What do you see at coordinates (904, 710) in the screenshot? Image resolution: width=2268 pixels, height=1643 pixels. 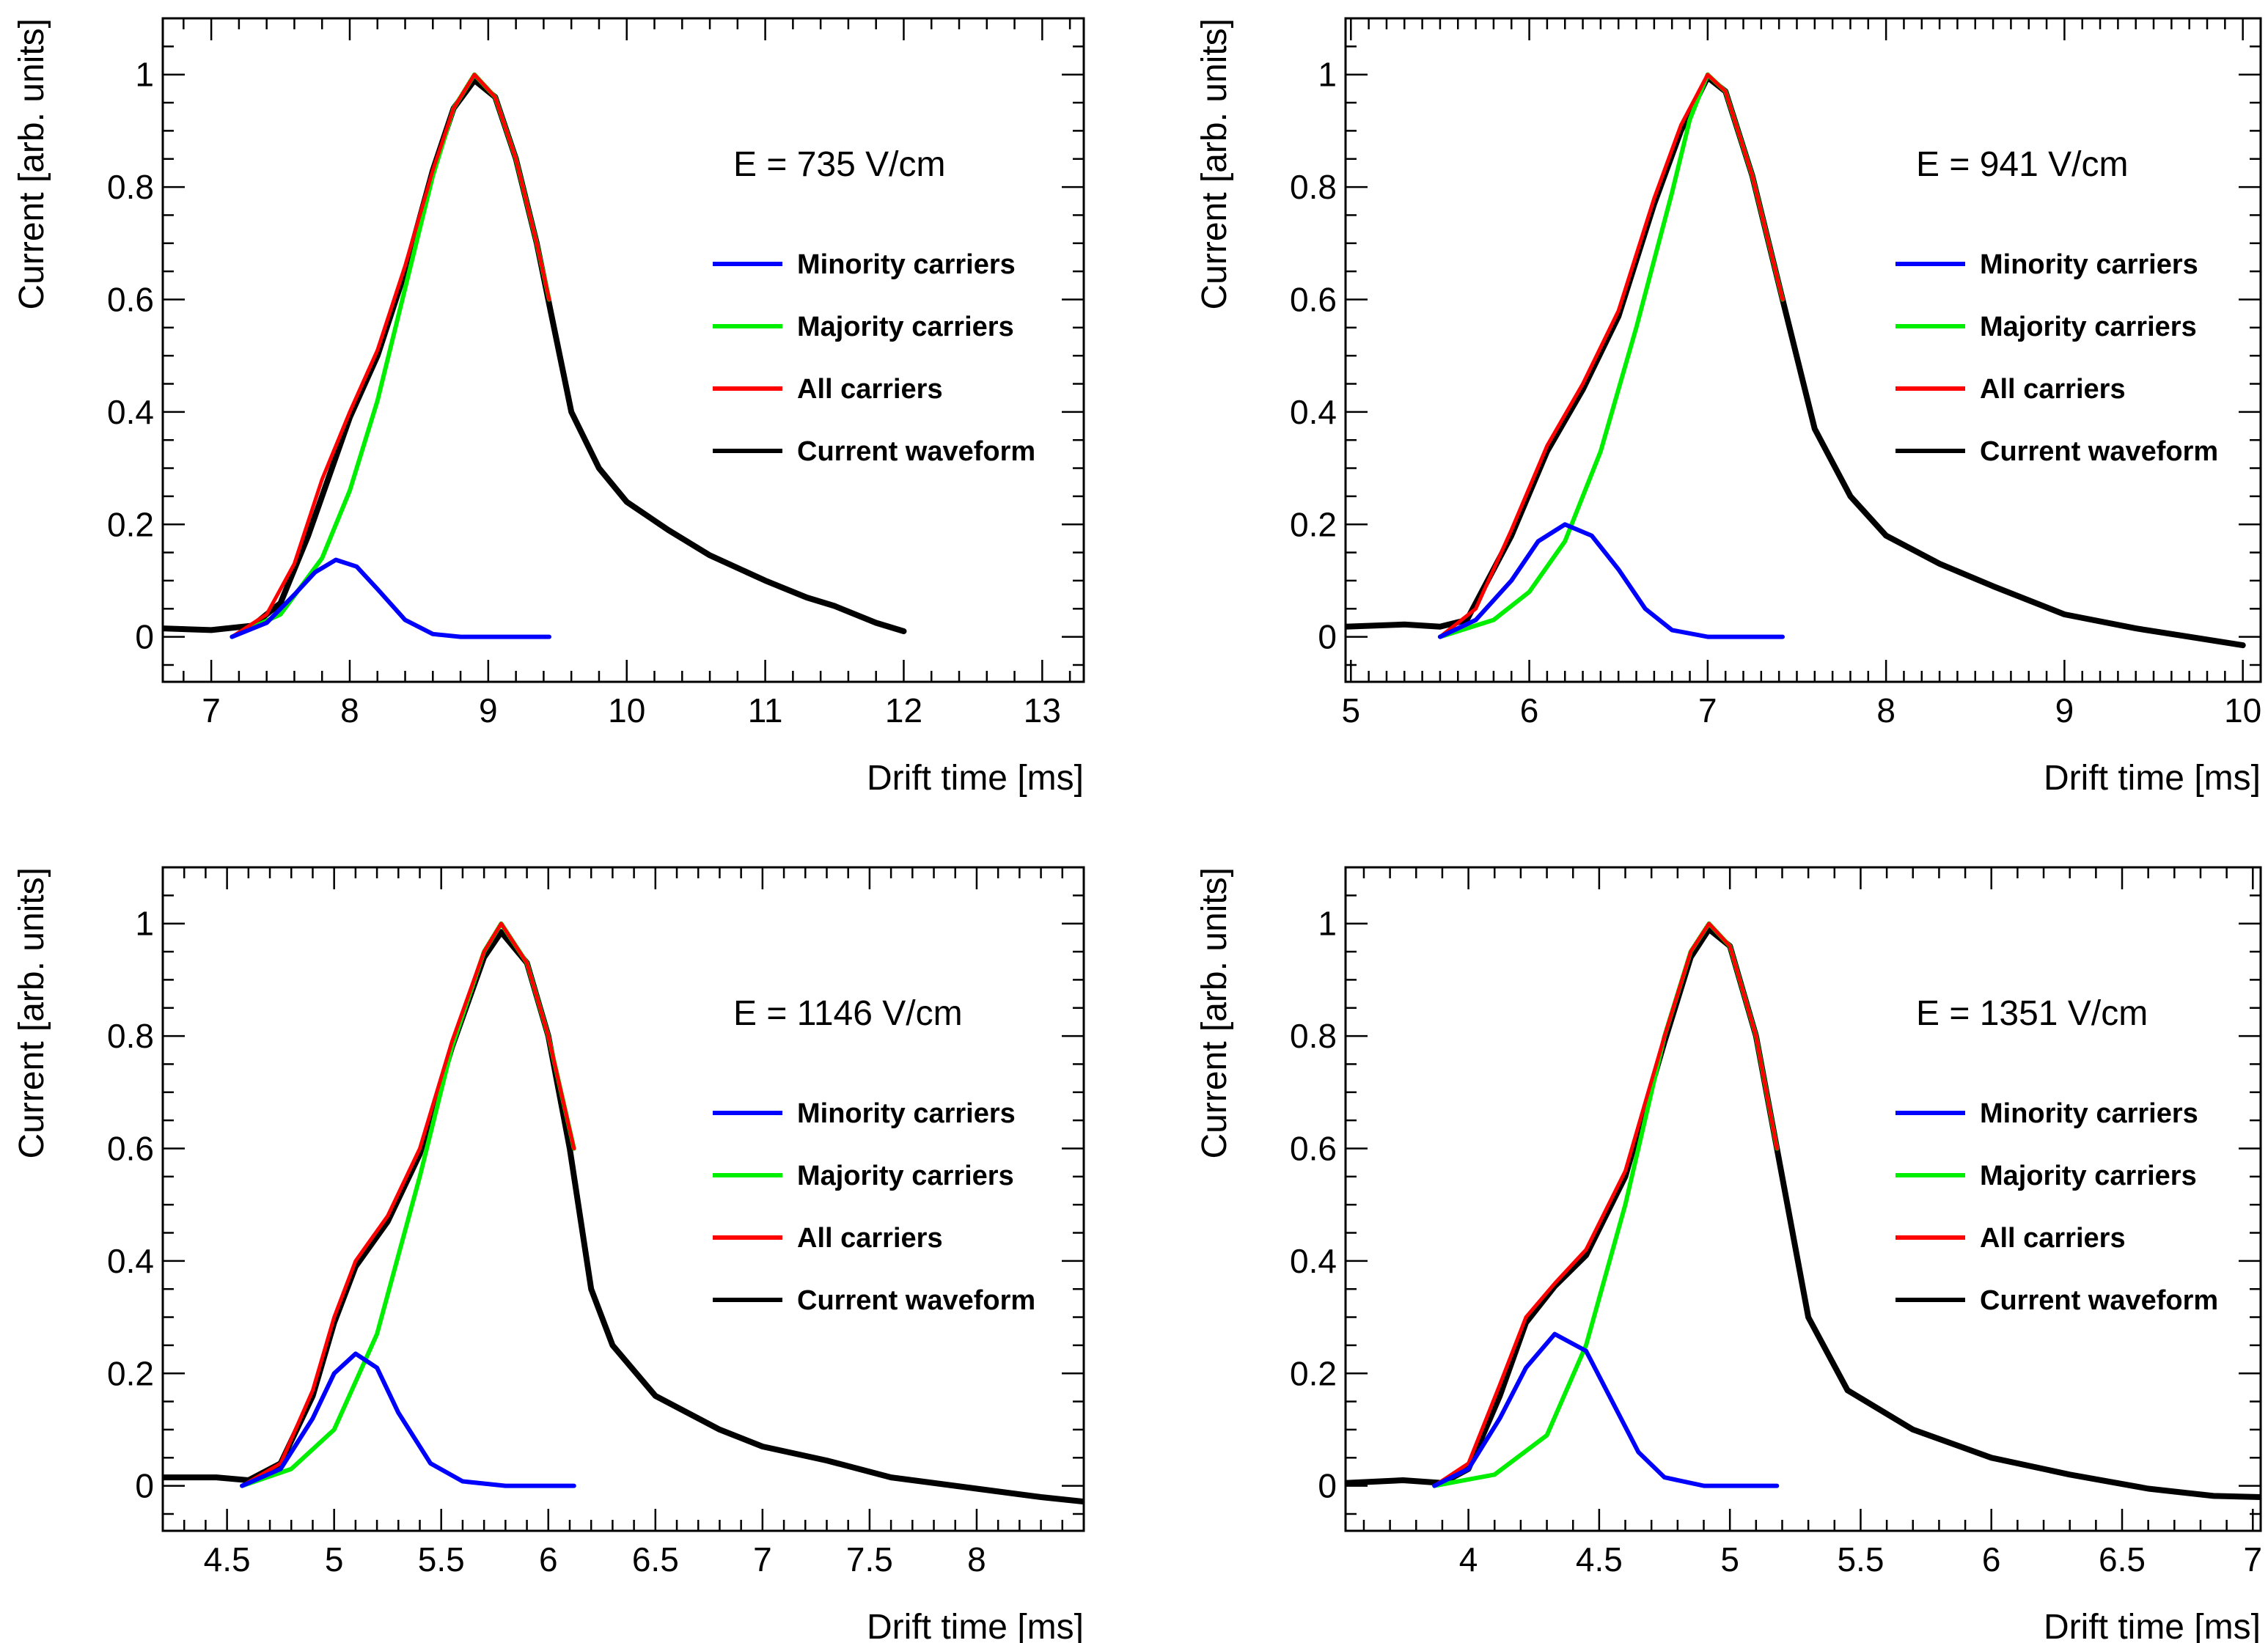 I see `x-tick-label: 12` at bounding box center [904, 710].